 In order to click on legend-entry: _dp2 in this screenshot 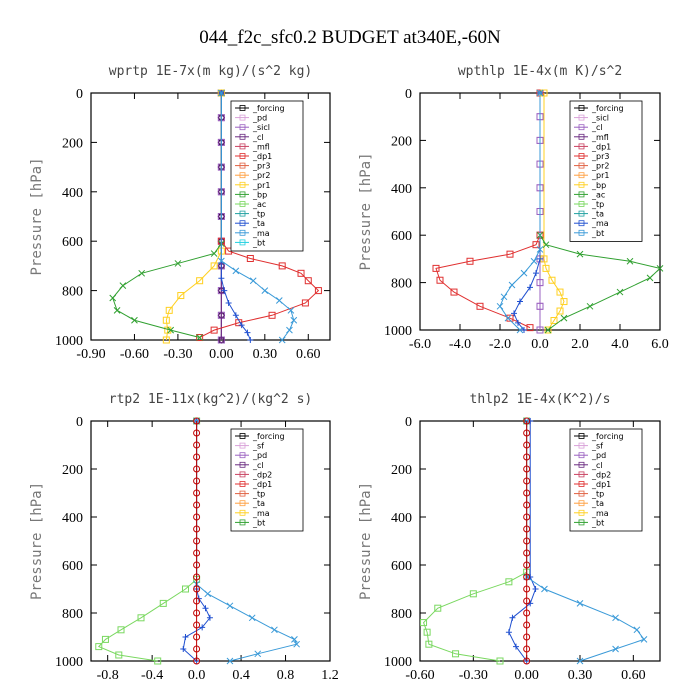, I will do `click(601, 474)`.